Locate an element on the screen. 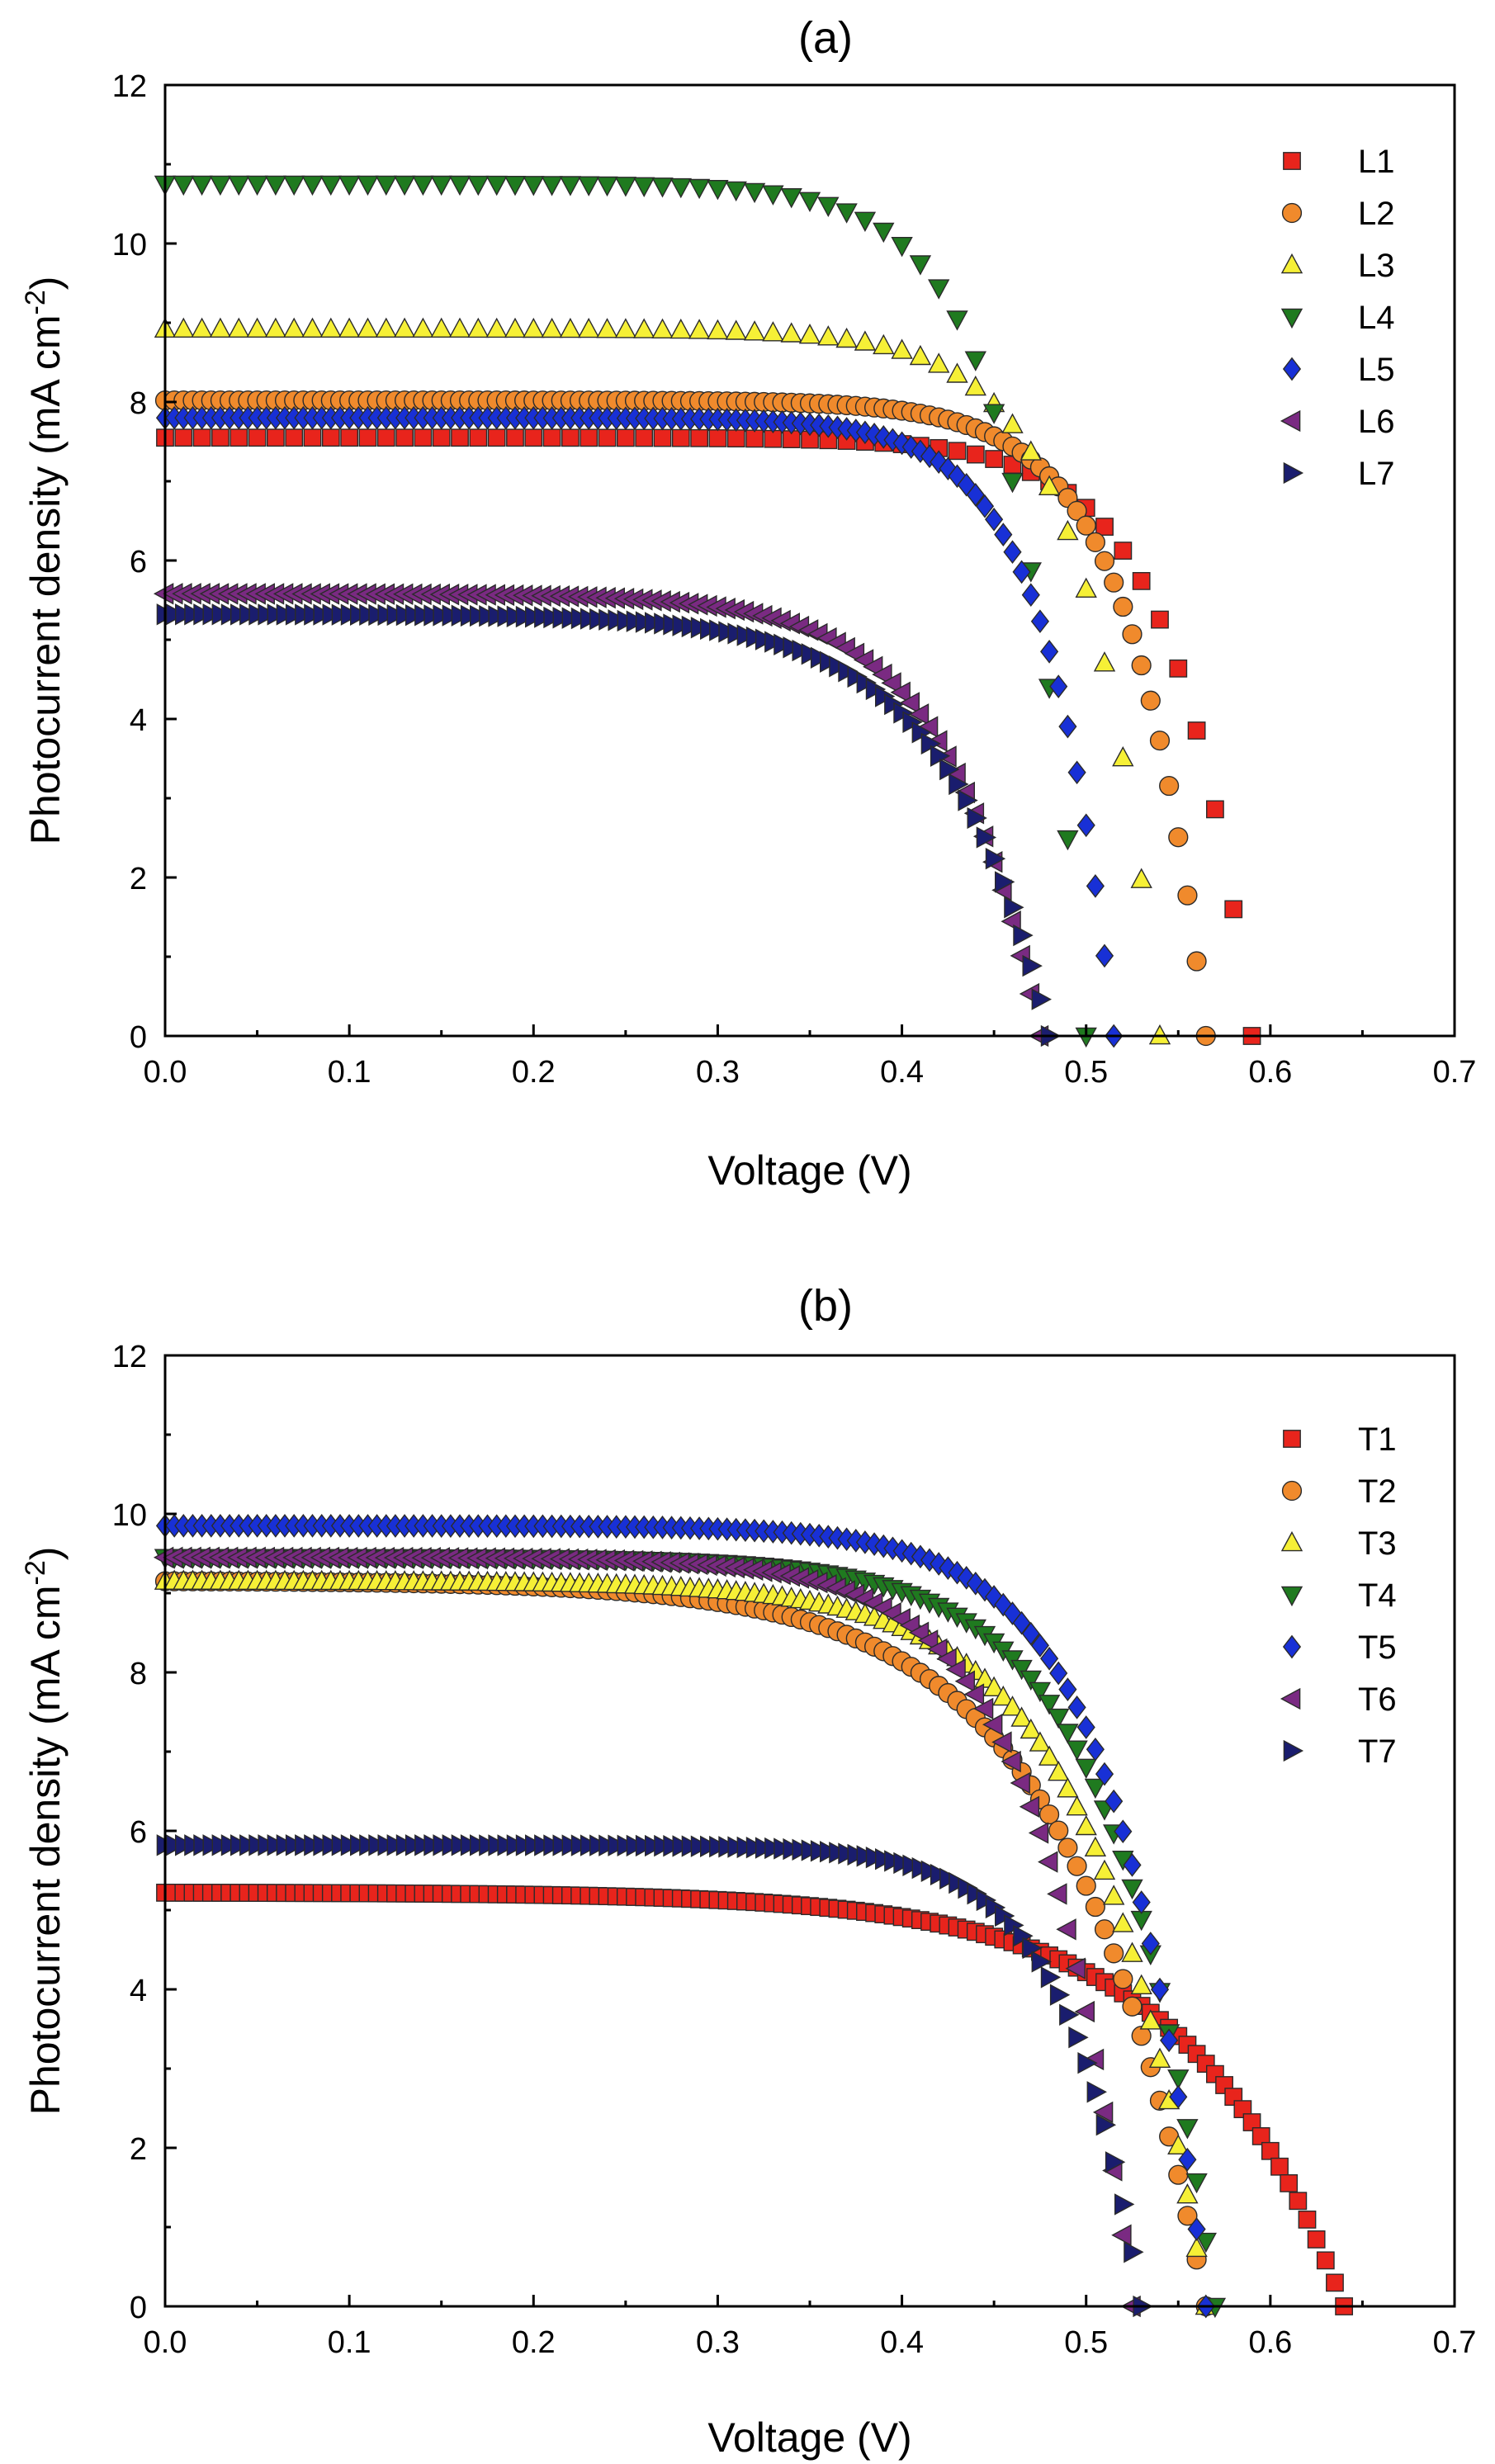  data-point-L6 is located at coordinates (900, 692).